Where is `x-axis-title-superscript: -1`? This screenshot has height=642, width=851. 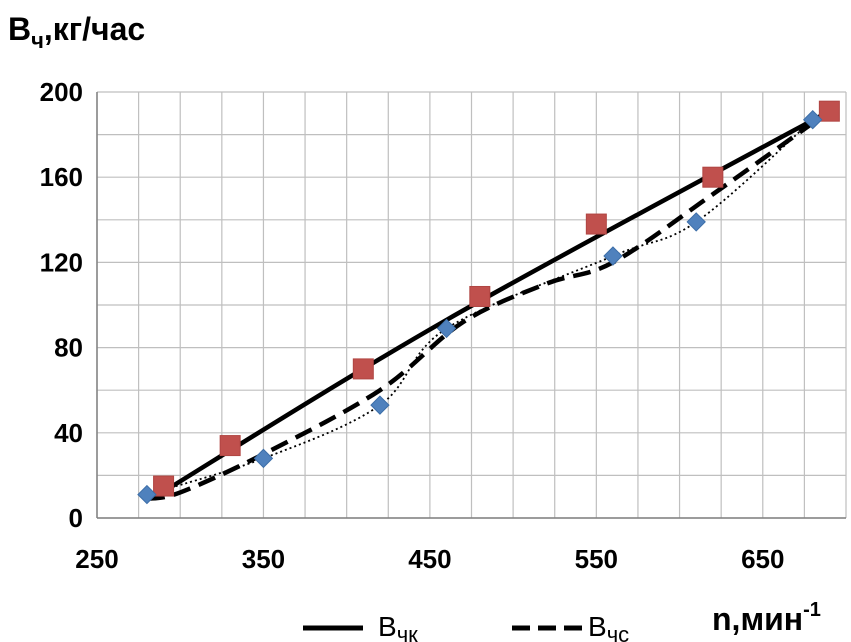
x-axis-title-superscript: -1 is located at coordinates (812, 610).